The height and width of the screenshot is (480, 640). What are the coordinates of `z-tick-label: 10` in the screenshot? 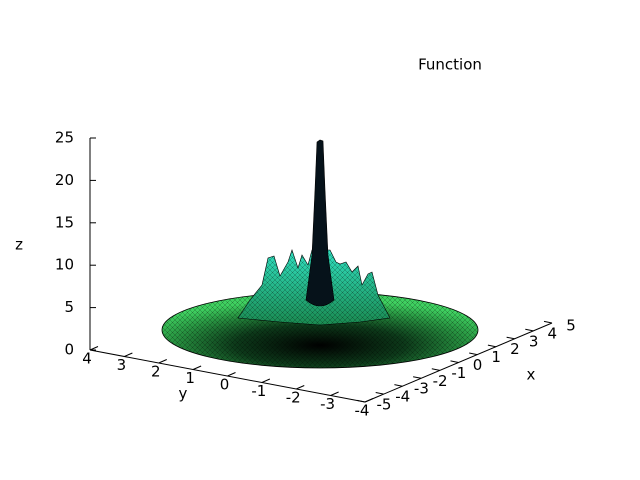 It's located at (64, 265).